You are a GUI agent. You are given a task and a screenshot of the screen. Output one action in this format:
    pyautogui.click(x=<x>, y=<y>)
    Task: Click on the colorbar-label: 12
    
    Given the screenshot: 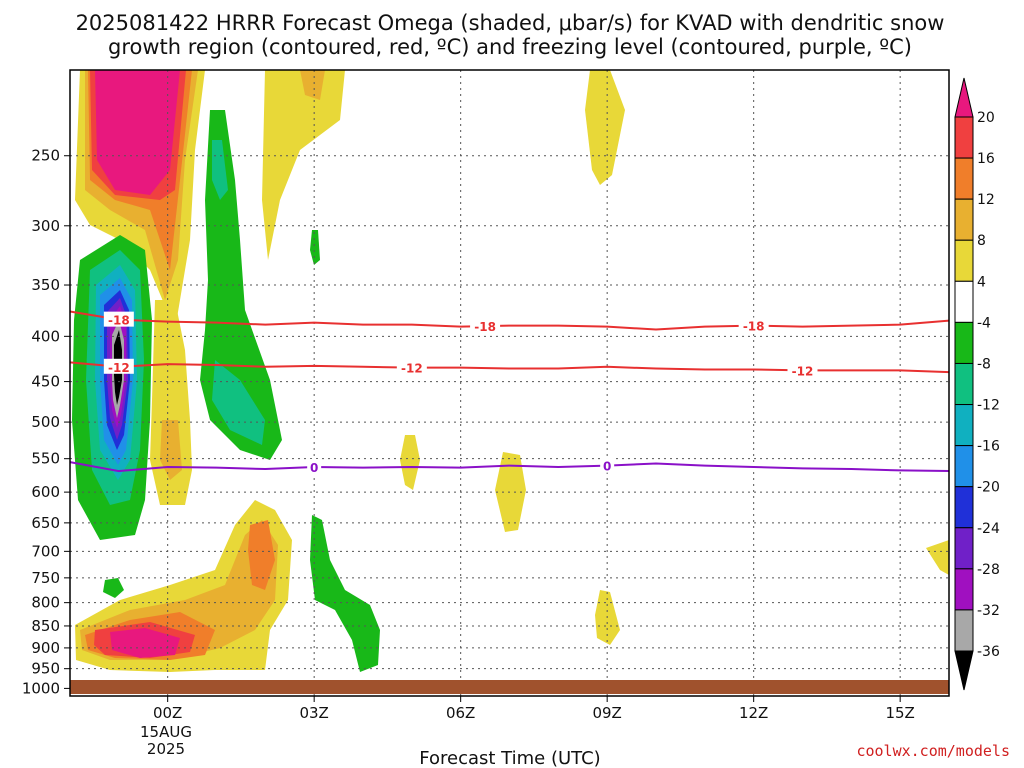 What is the action you would take?
    pyautogui.click(x=986, y=200)
    